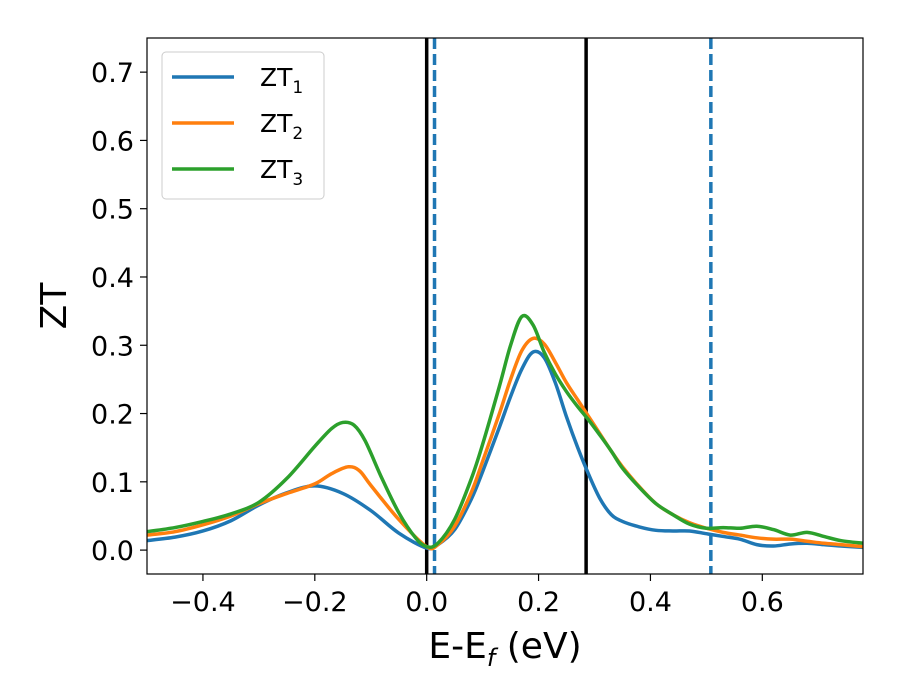  What do you see at coordinates (112, 73) in the screenshot?
I see `y-tick-label-7: 0.7` at bounding box center [112, 73].